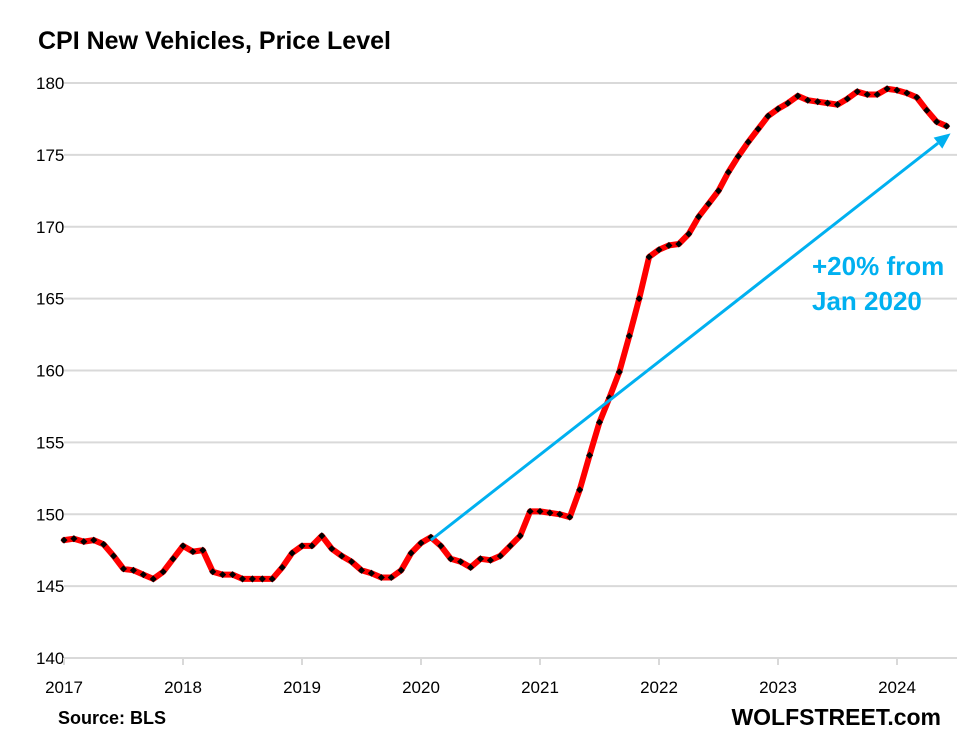  Describe the element at coordinates (50, 442) in the screenshot. I see `y-tick-label: 155` at that location.